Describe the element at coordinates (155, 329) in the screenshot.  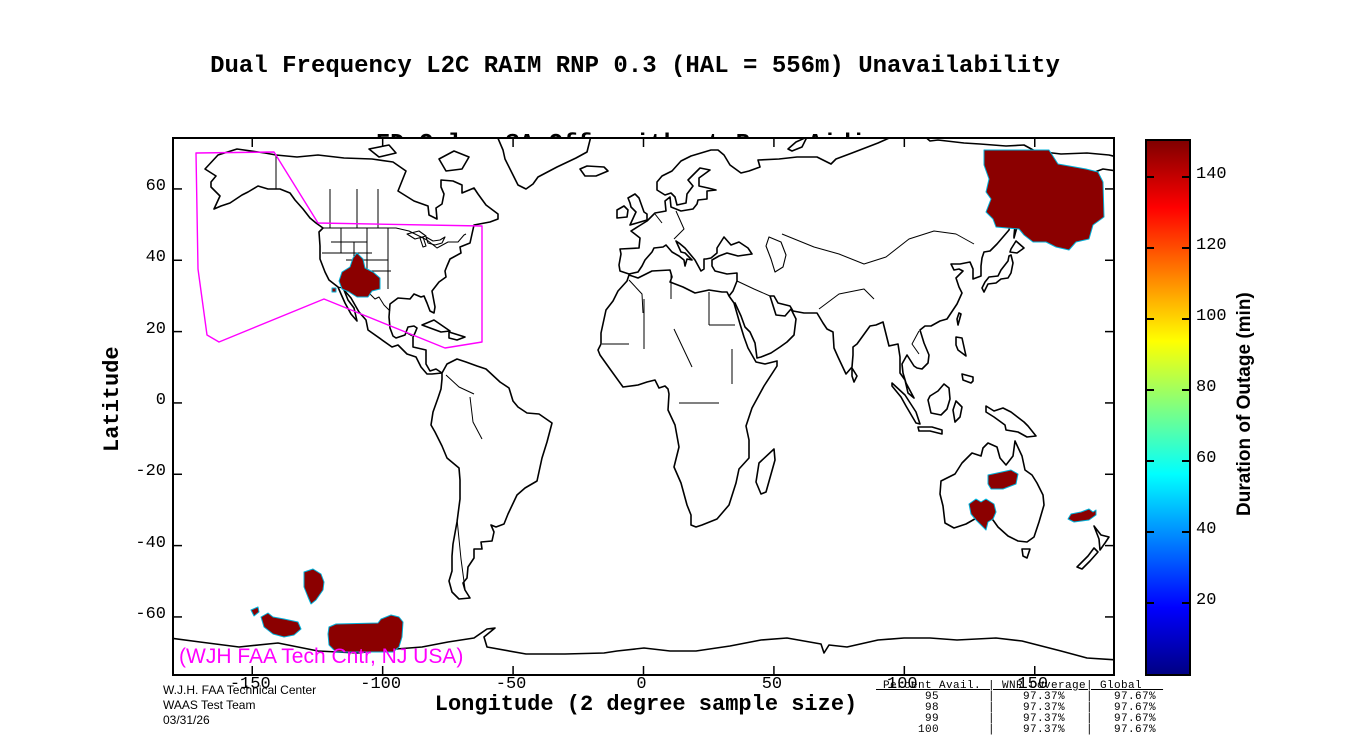
I see `y-tick-label: 20` at that location.